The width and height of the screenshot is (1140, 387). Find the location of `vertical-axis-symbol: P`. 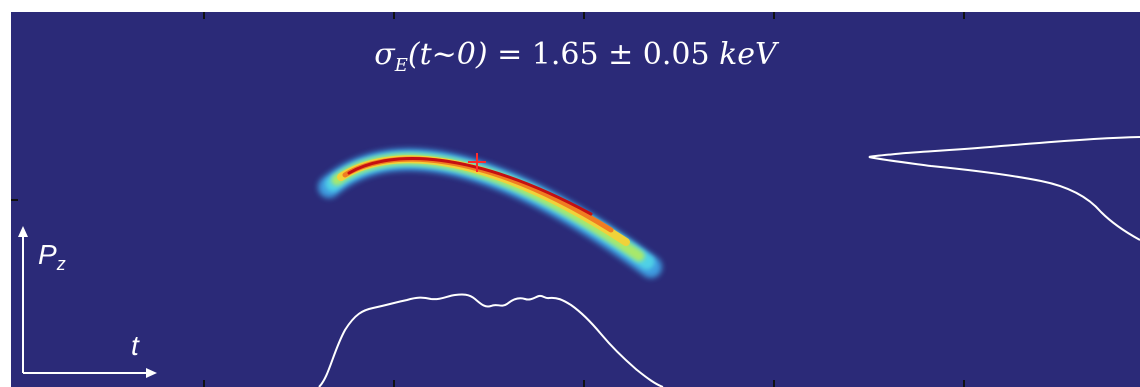

vertical-axis-symbol: P is located at coordinates (47, 254).